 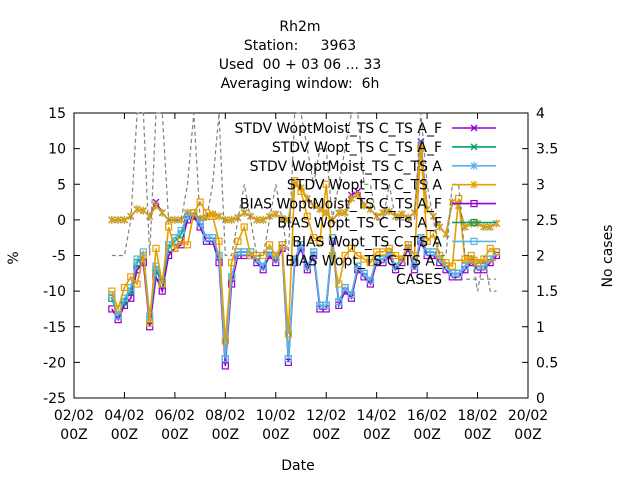 What do you see at coordinates (175, 425) in the screenshot?
I see `x-tick-label: 06/02 00Z` at bounding box center [175, 425].